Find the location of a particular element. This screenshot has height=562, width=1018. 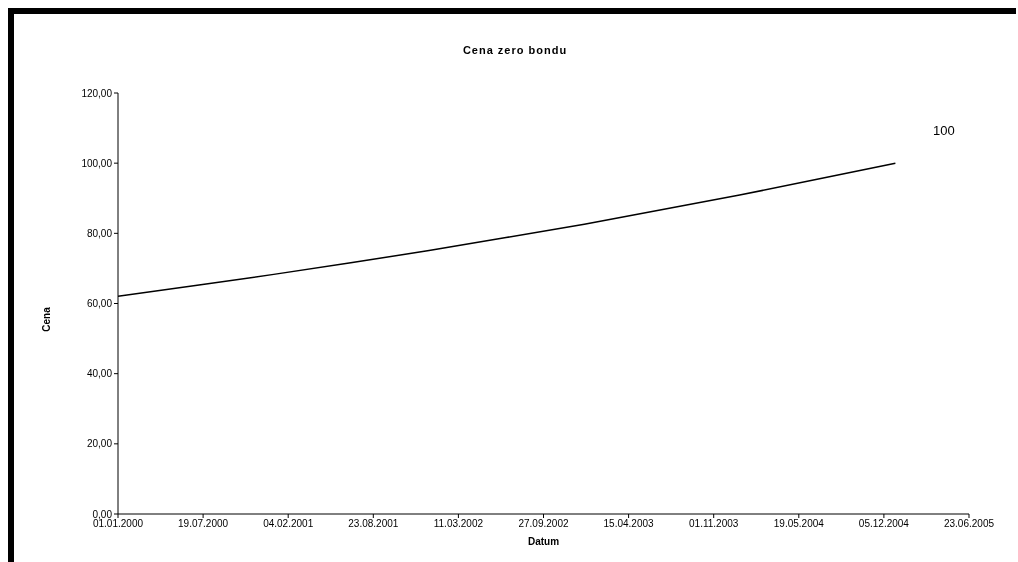

x-tick-label: 19.05.2004 is located at coordinates (799, 524).